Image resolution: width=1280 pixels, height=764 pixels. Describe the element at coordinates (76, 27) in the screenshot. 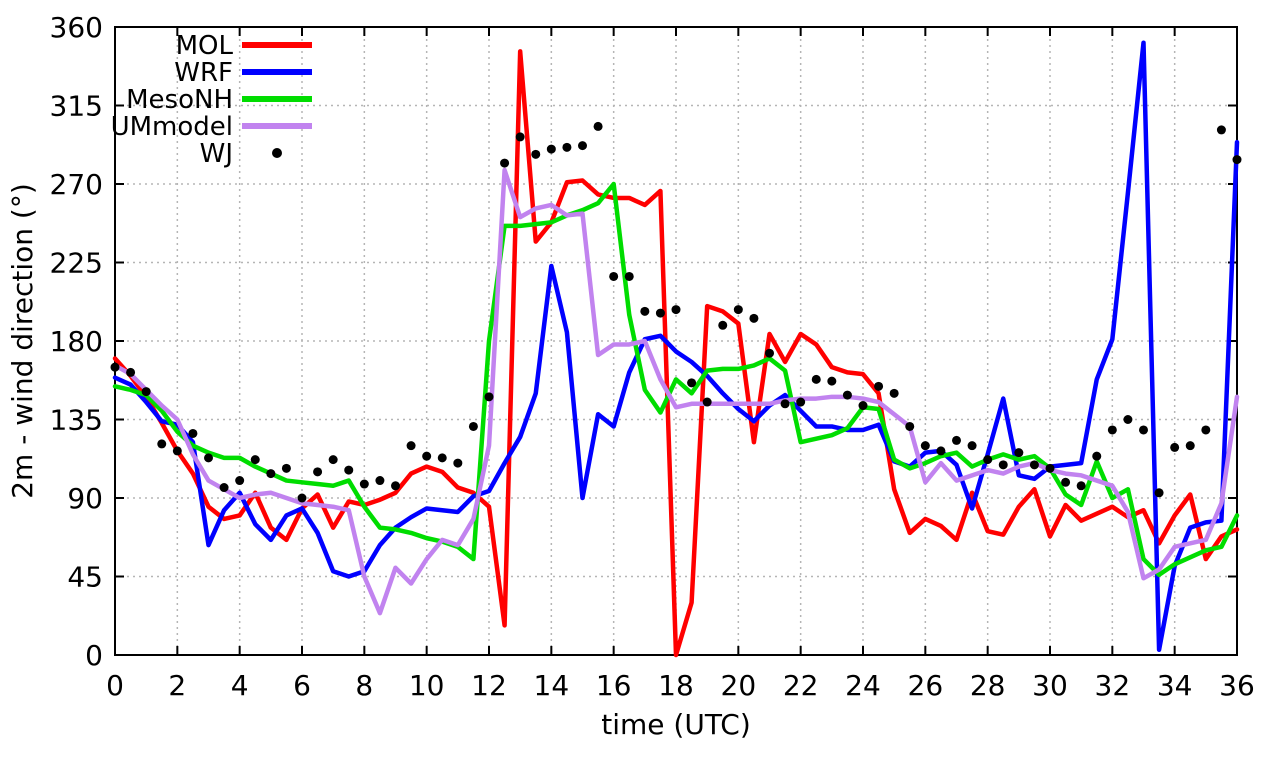

I see `y-tick-label: 360` at that location.